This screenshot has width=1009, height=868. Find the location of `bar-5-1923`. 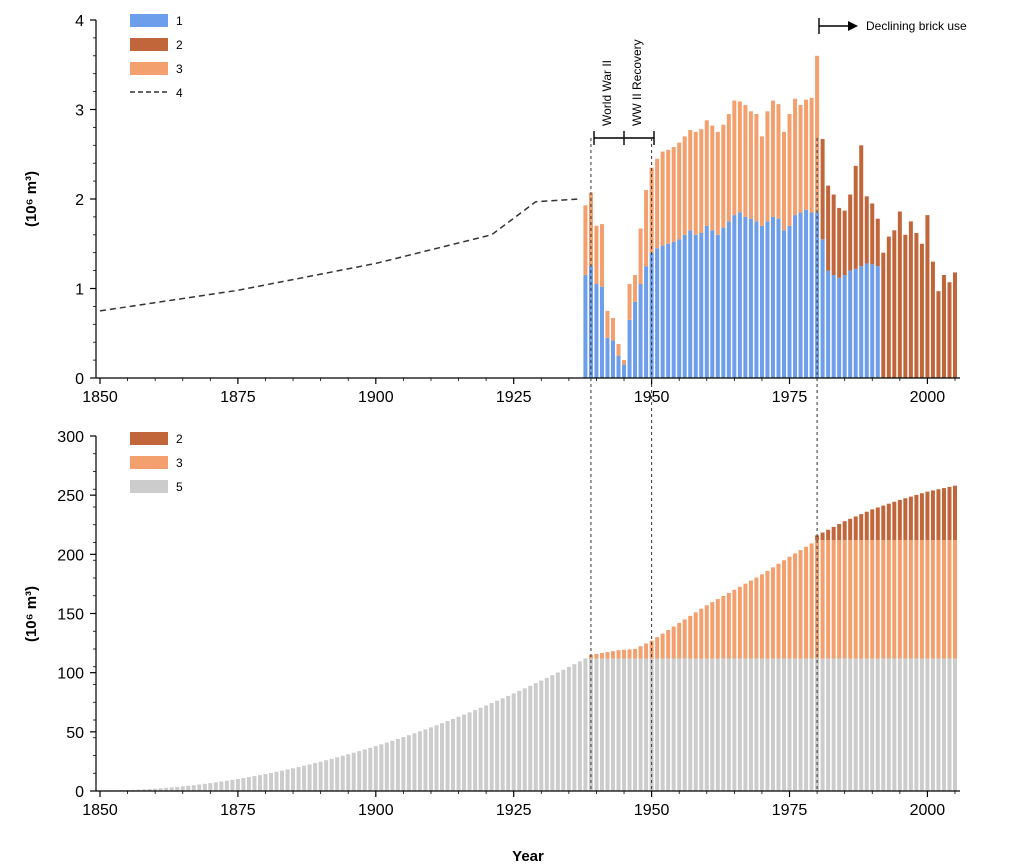

bar-5-1923 is located at coordinates (502, 744).